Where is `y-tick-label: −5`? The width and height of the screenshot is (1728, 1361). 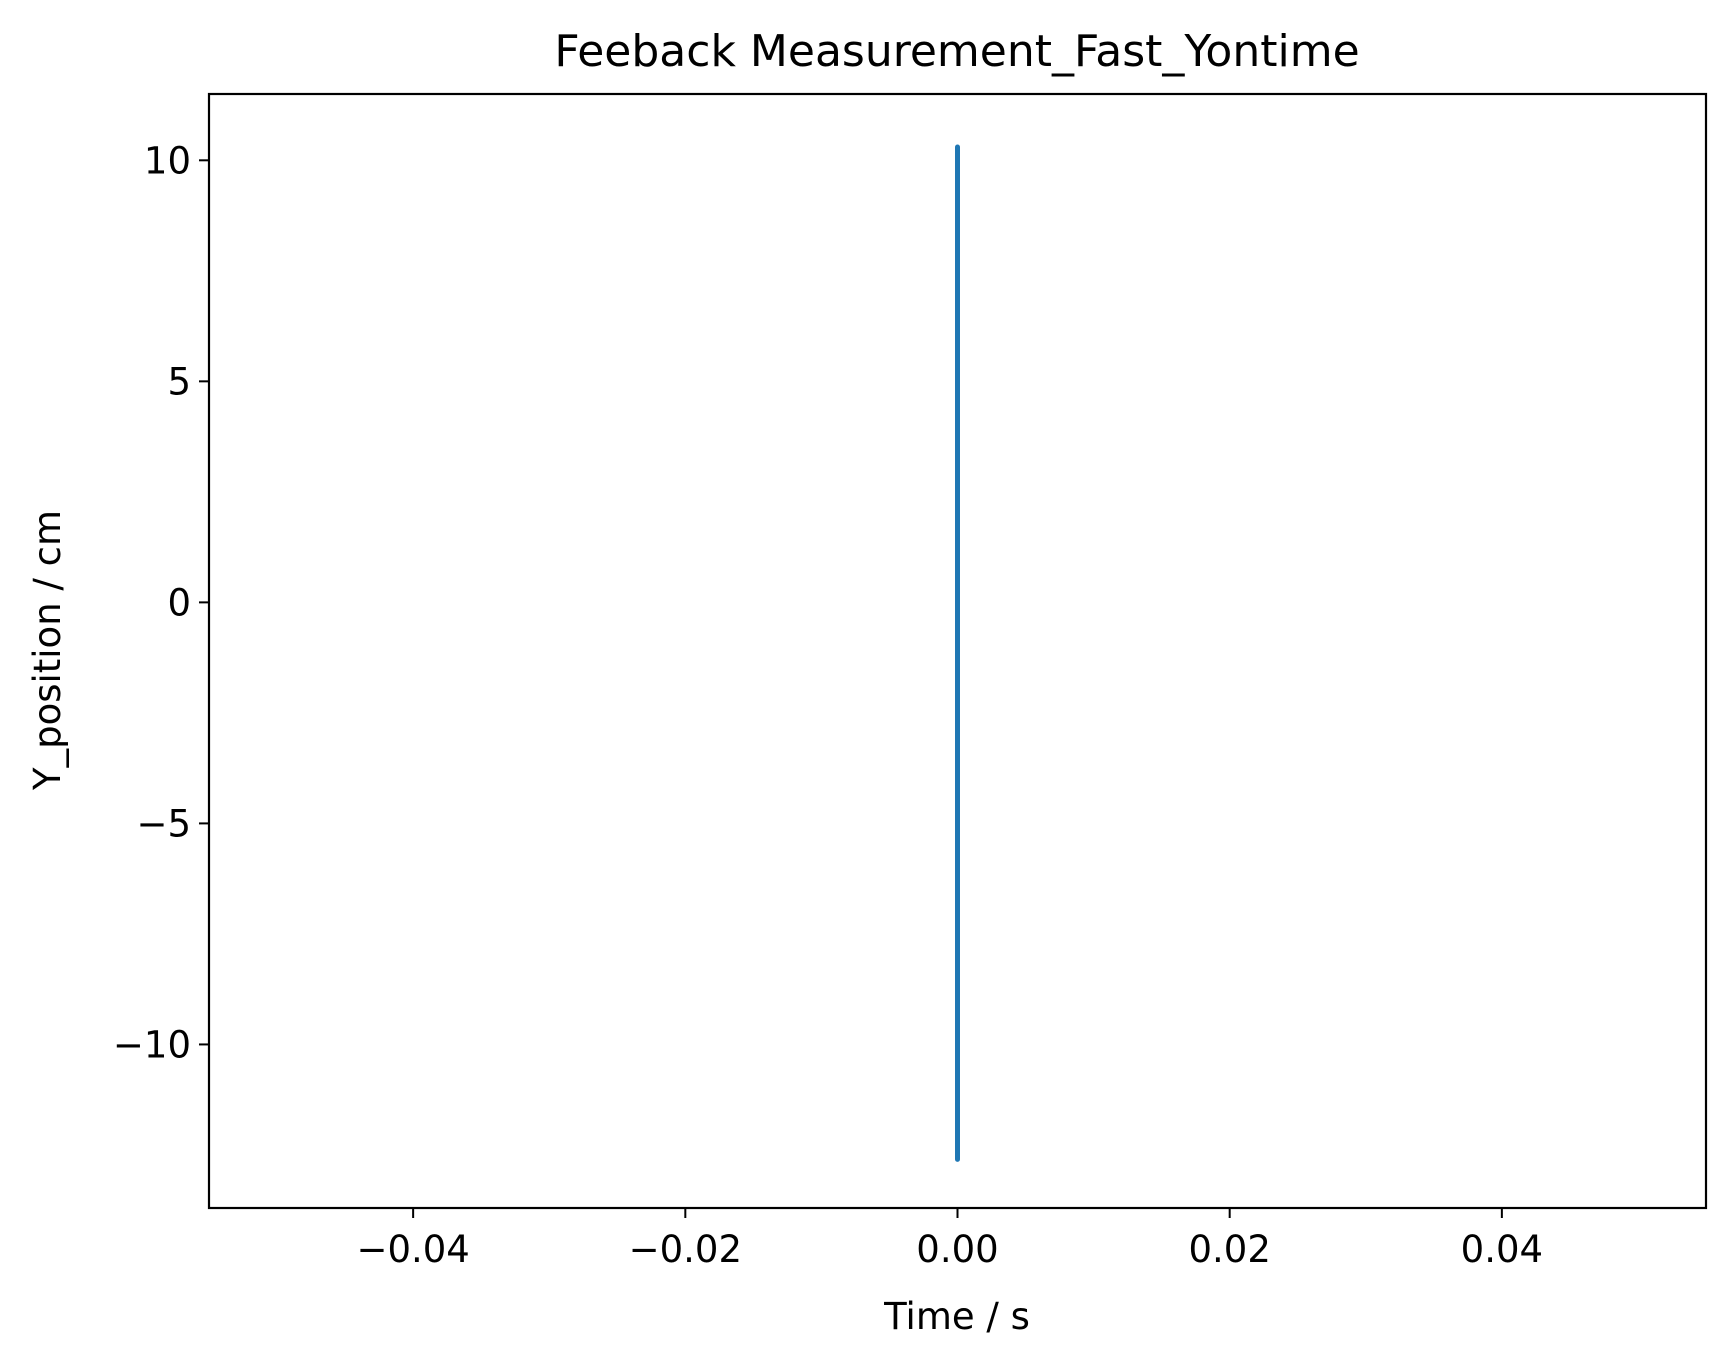
y-tick-label: −5 is located at coordinates (163, 823).